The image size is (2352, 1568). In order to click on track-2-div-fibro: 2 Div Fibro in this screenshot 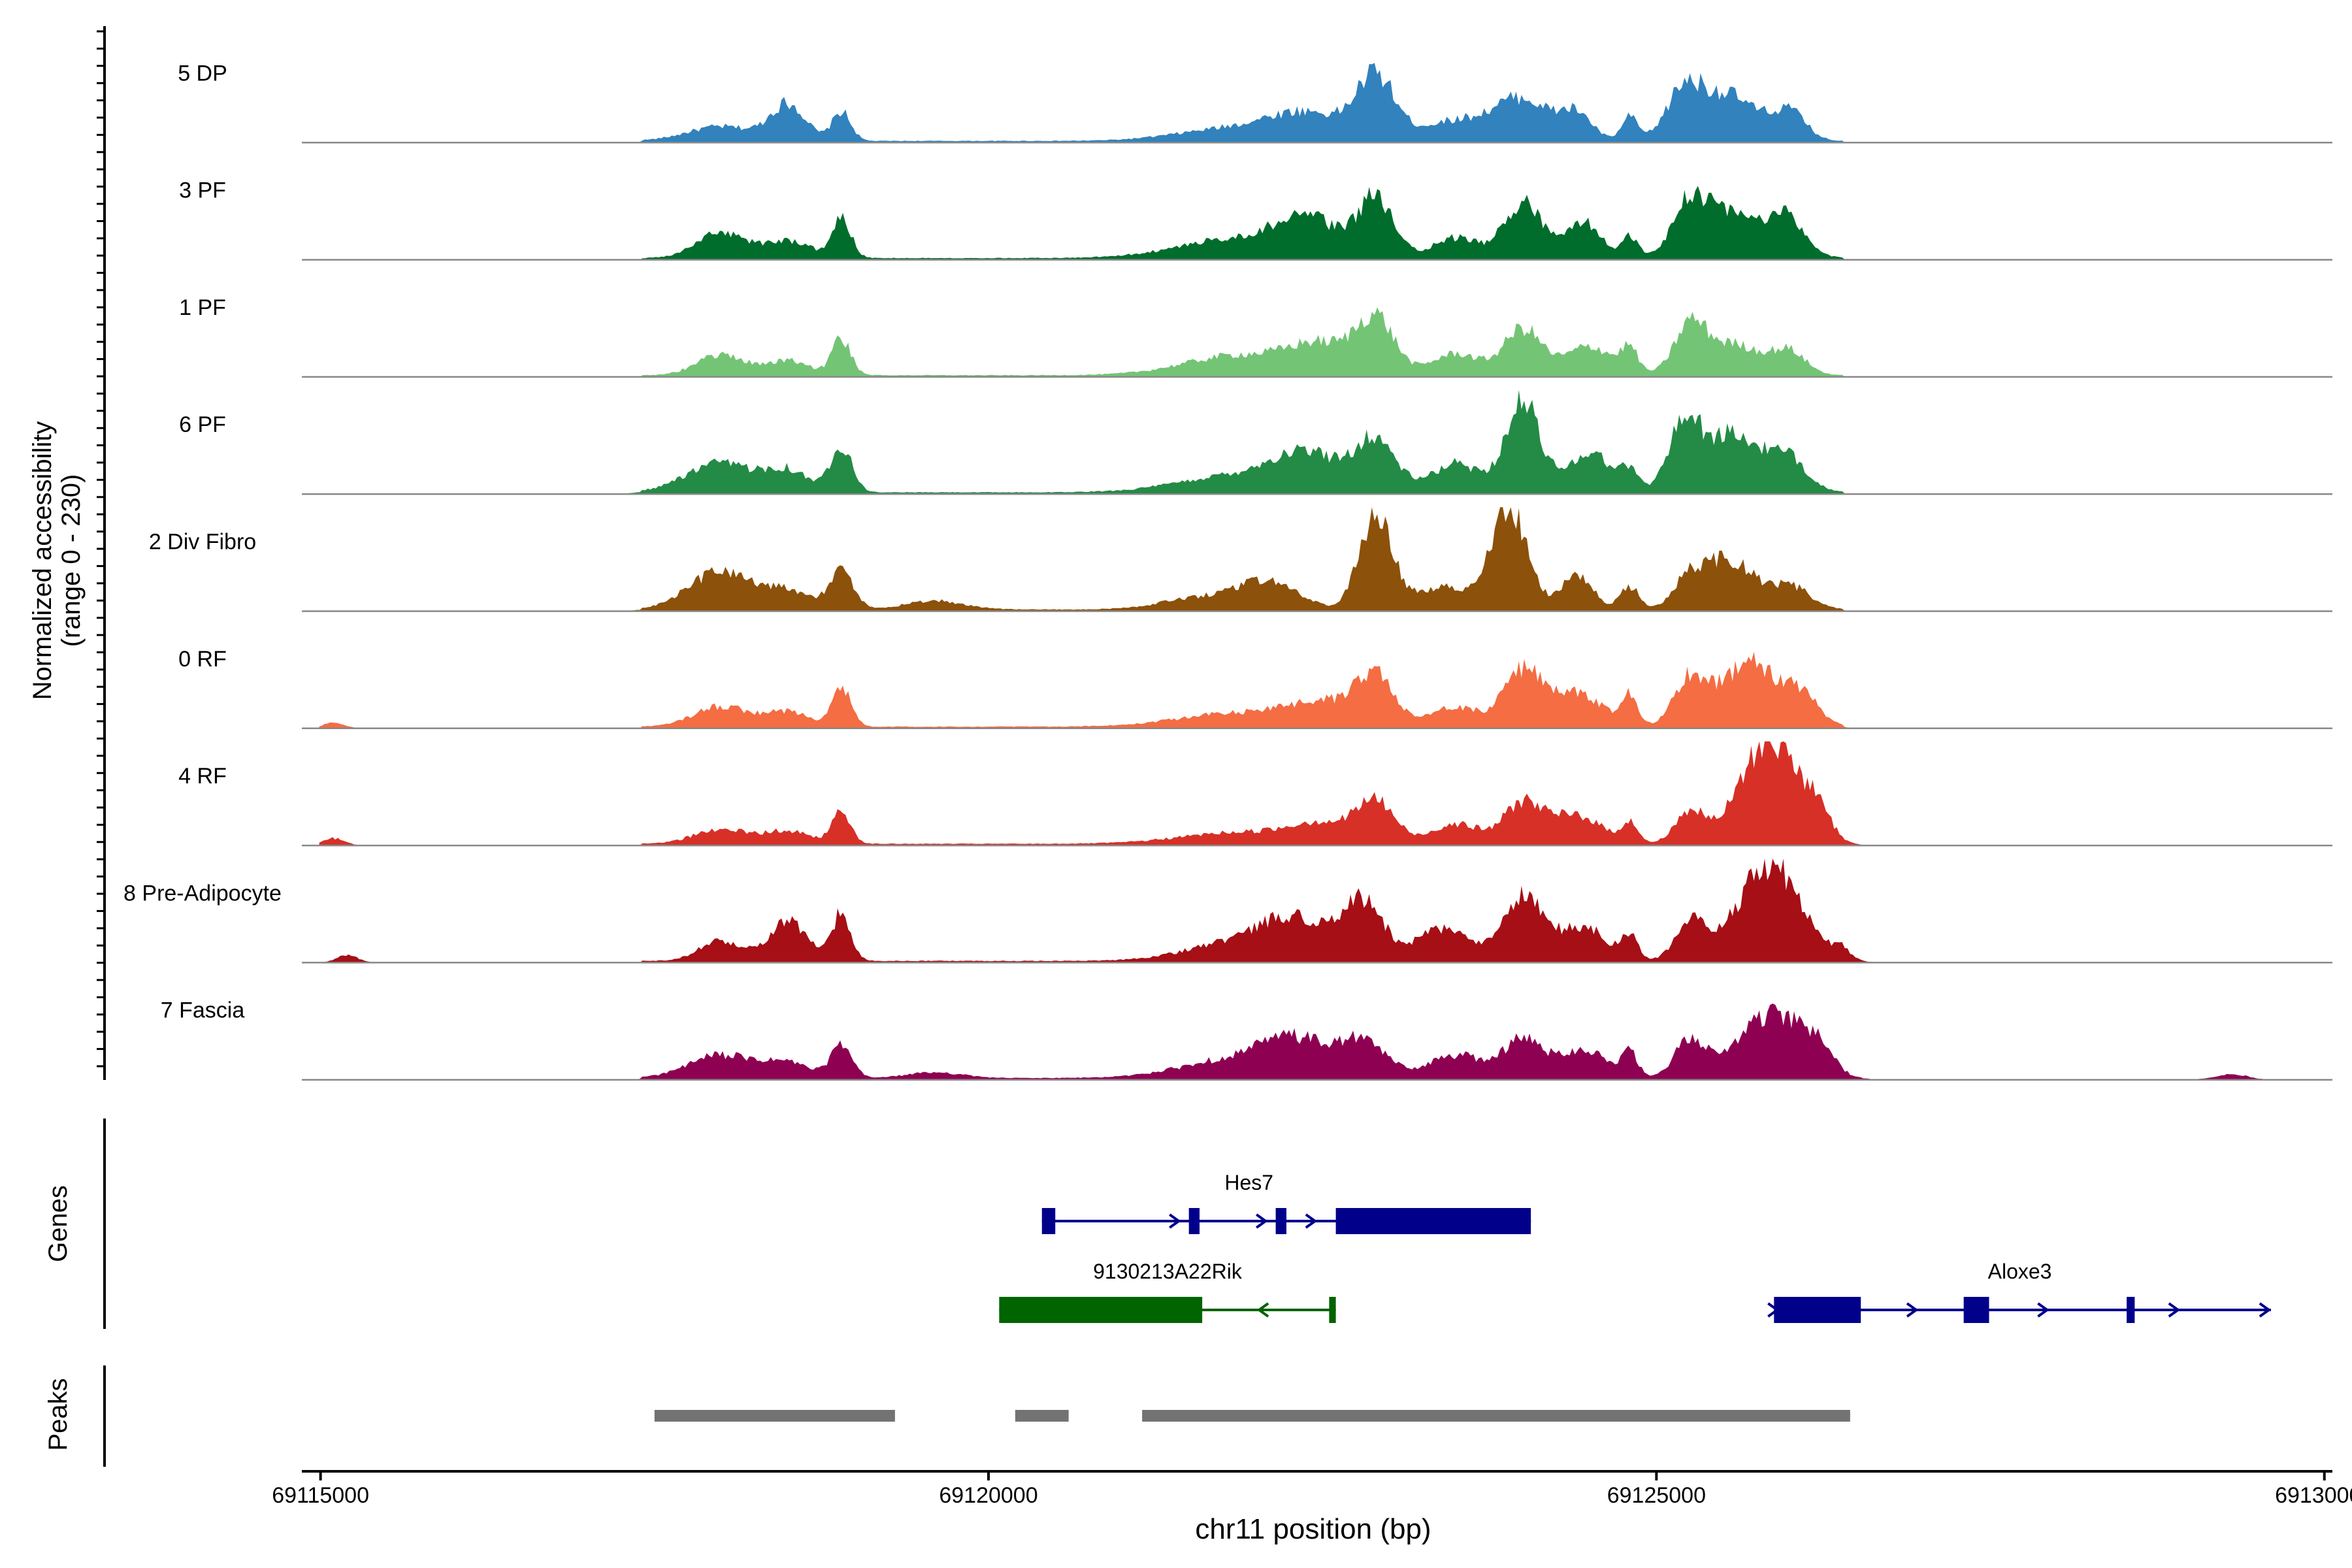, I will do `click(1240, 559)`.